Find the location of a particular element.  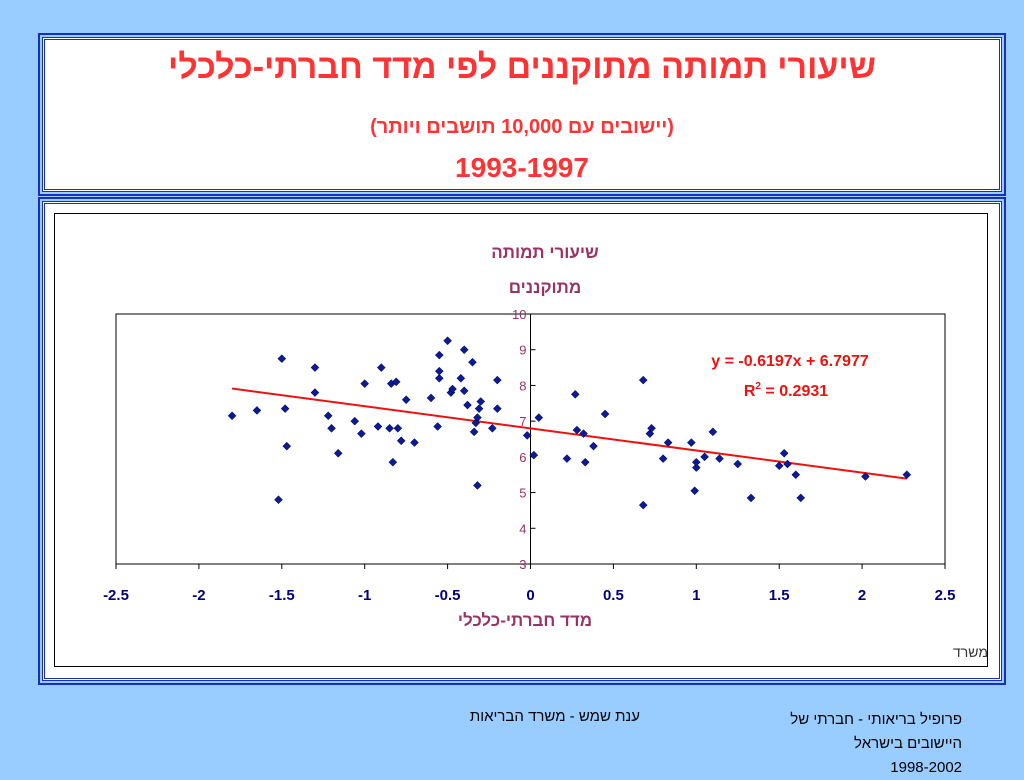

y-tick-label: 10 is located at coordinates (519, 314).